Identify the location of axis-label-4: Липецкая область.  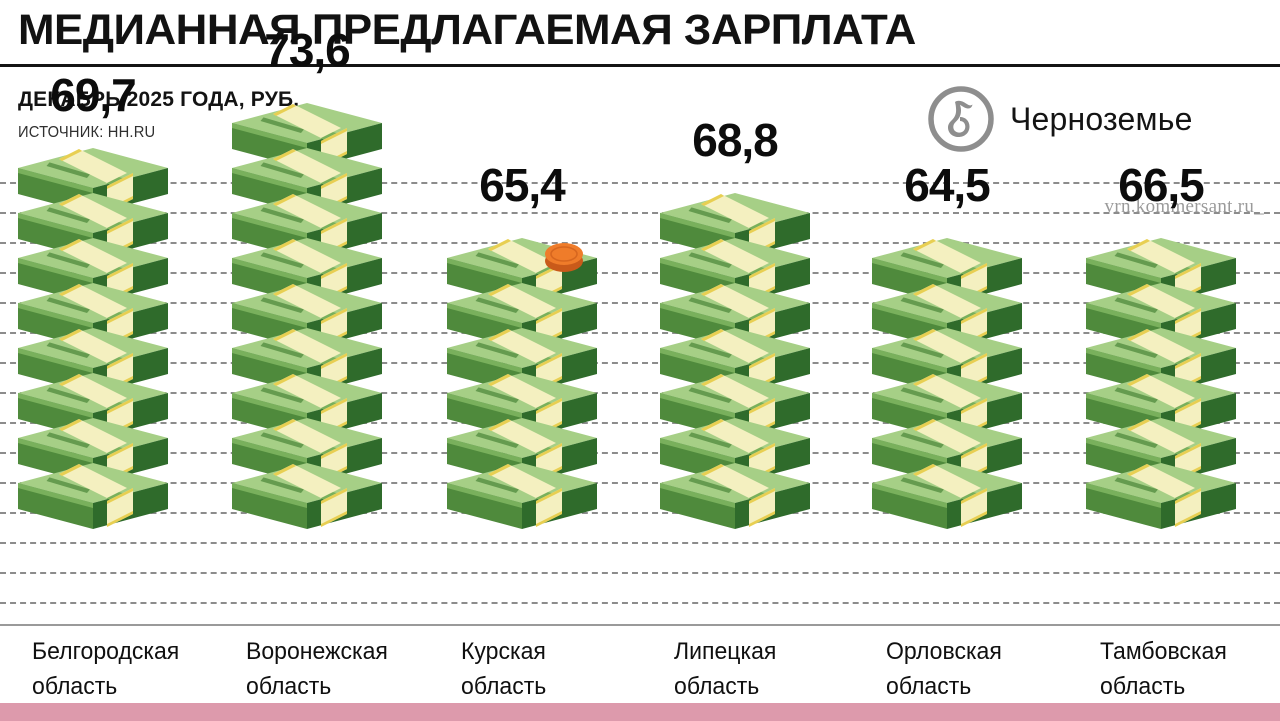
(725, 669).